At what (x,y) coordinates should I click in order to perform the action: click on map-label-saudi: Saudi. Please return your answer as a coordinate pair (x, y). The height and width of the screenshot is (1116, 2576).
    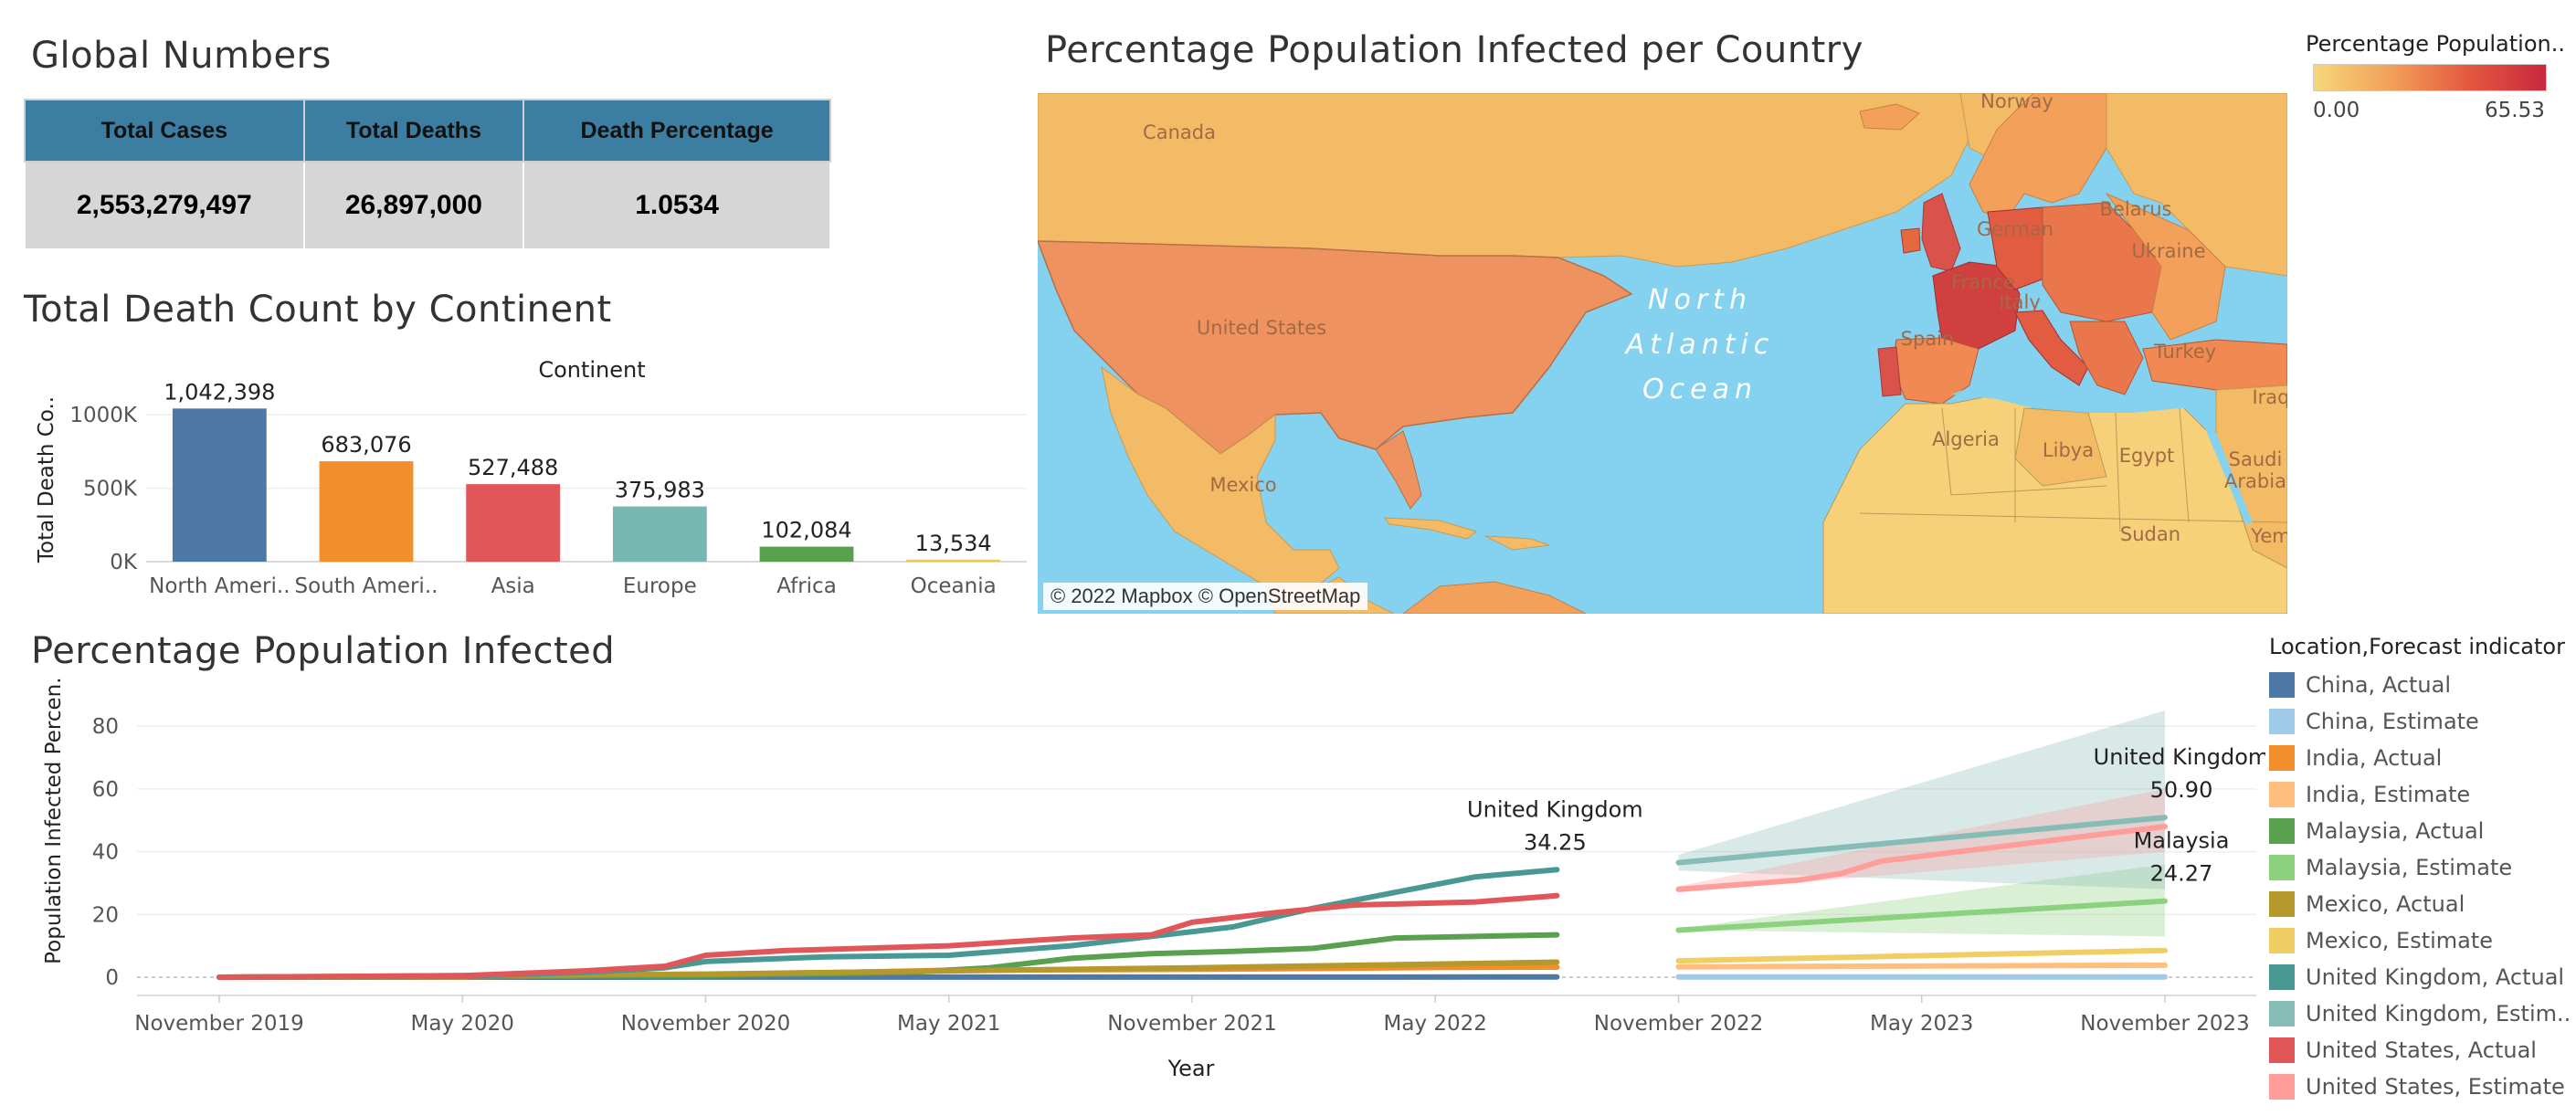
    Looking at the image, I should click on (2256, 459).